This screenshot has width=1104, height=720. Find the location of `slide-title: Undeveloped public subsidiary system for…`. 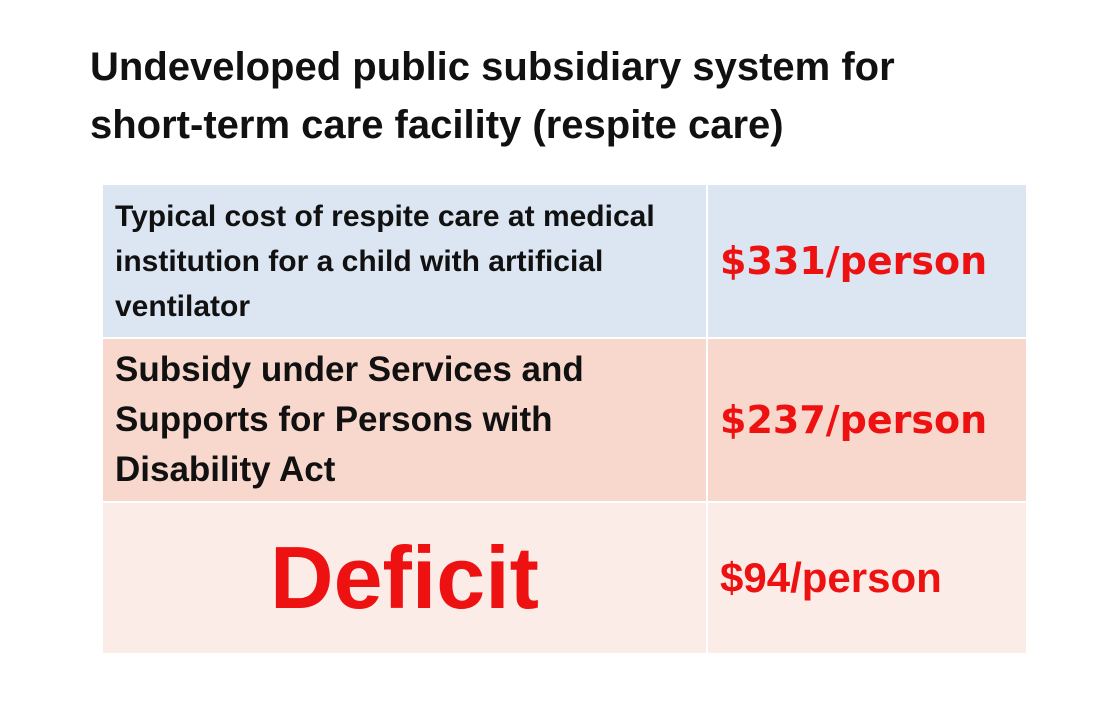

slide-title: Undeveloped public subsidiary system for… is located at coordinates (570, 96).